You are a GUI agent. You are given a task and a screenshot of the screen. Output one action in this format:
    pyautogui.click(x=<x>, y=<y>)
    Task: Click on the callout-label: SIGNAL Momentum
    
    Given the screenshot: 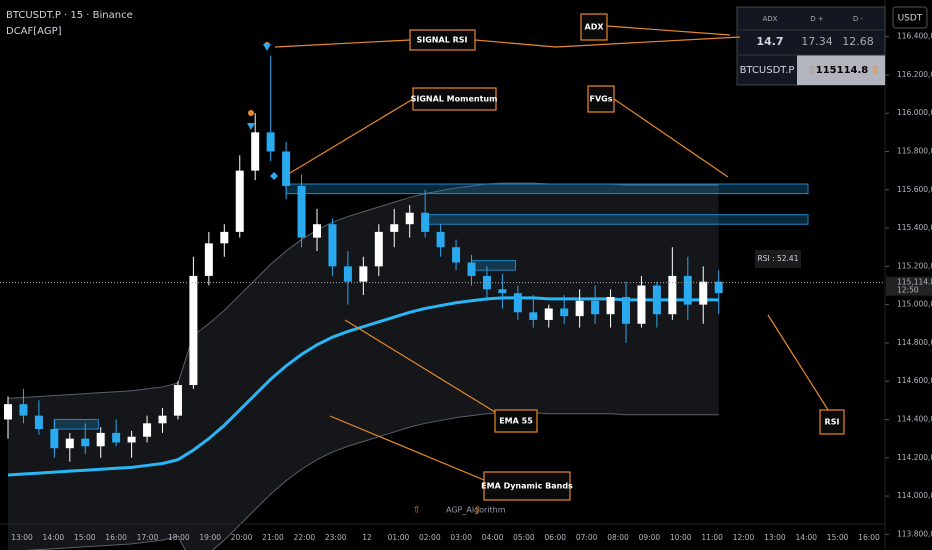 What is the action you would take?
    pyautogui.click(x=454, y=99)
    